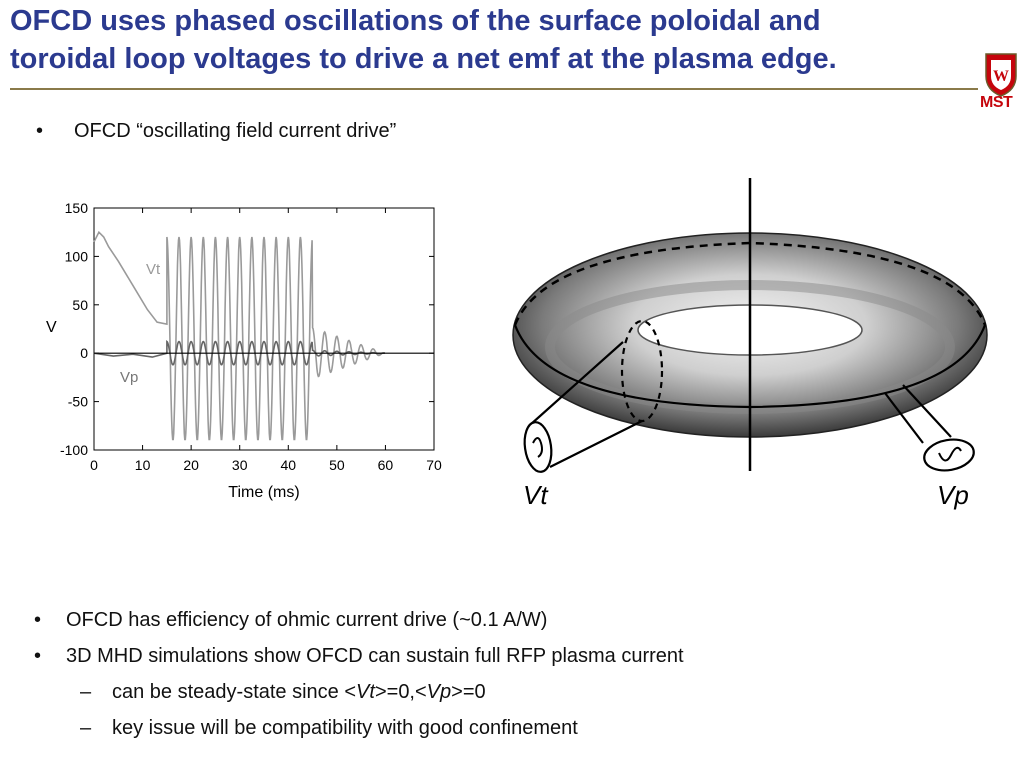 The width and height of the screenshot is (1024, 768). Describe the element at coordinates (996, 102) in the screenshot. I see `mst-logo-text: MST` at that location.